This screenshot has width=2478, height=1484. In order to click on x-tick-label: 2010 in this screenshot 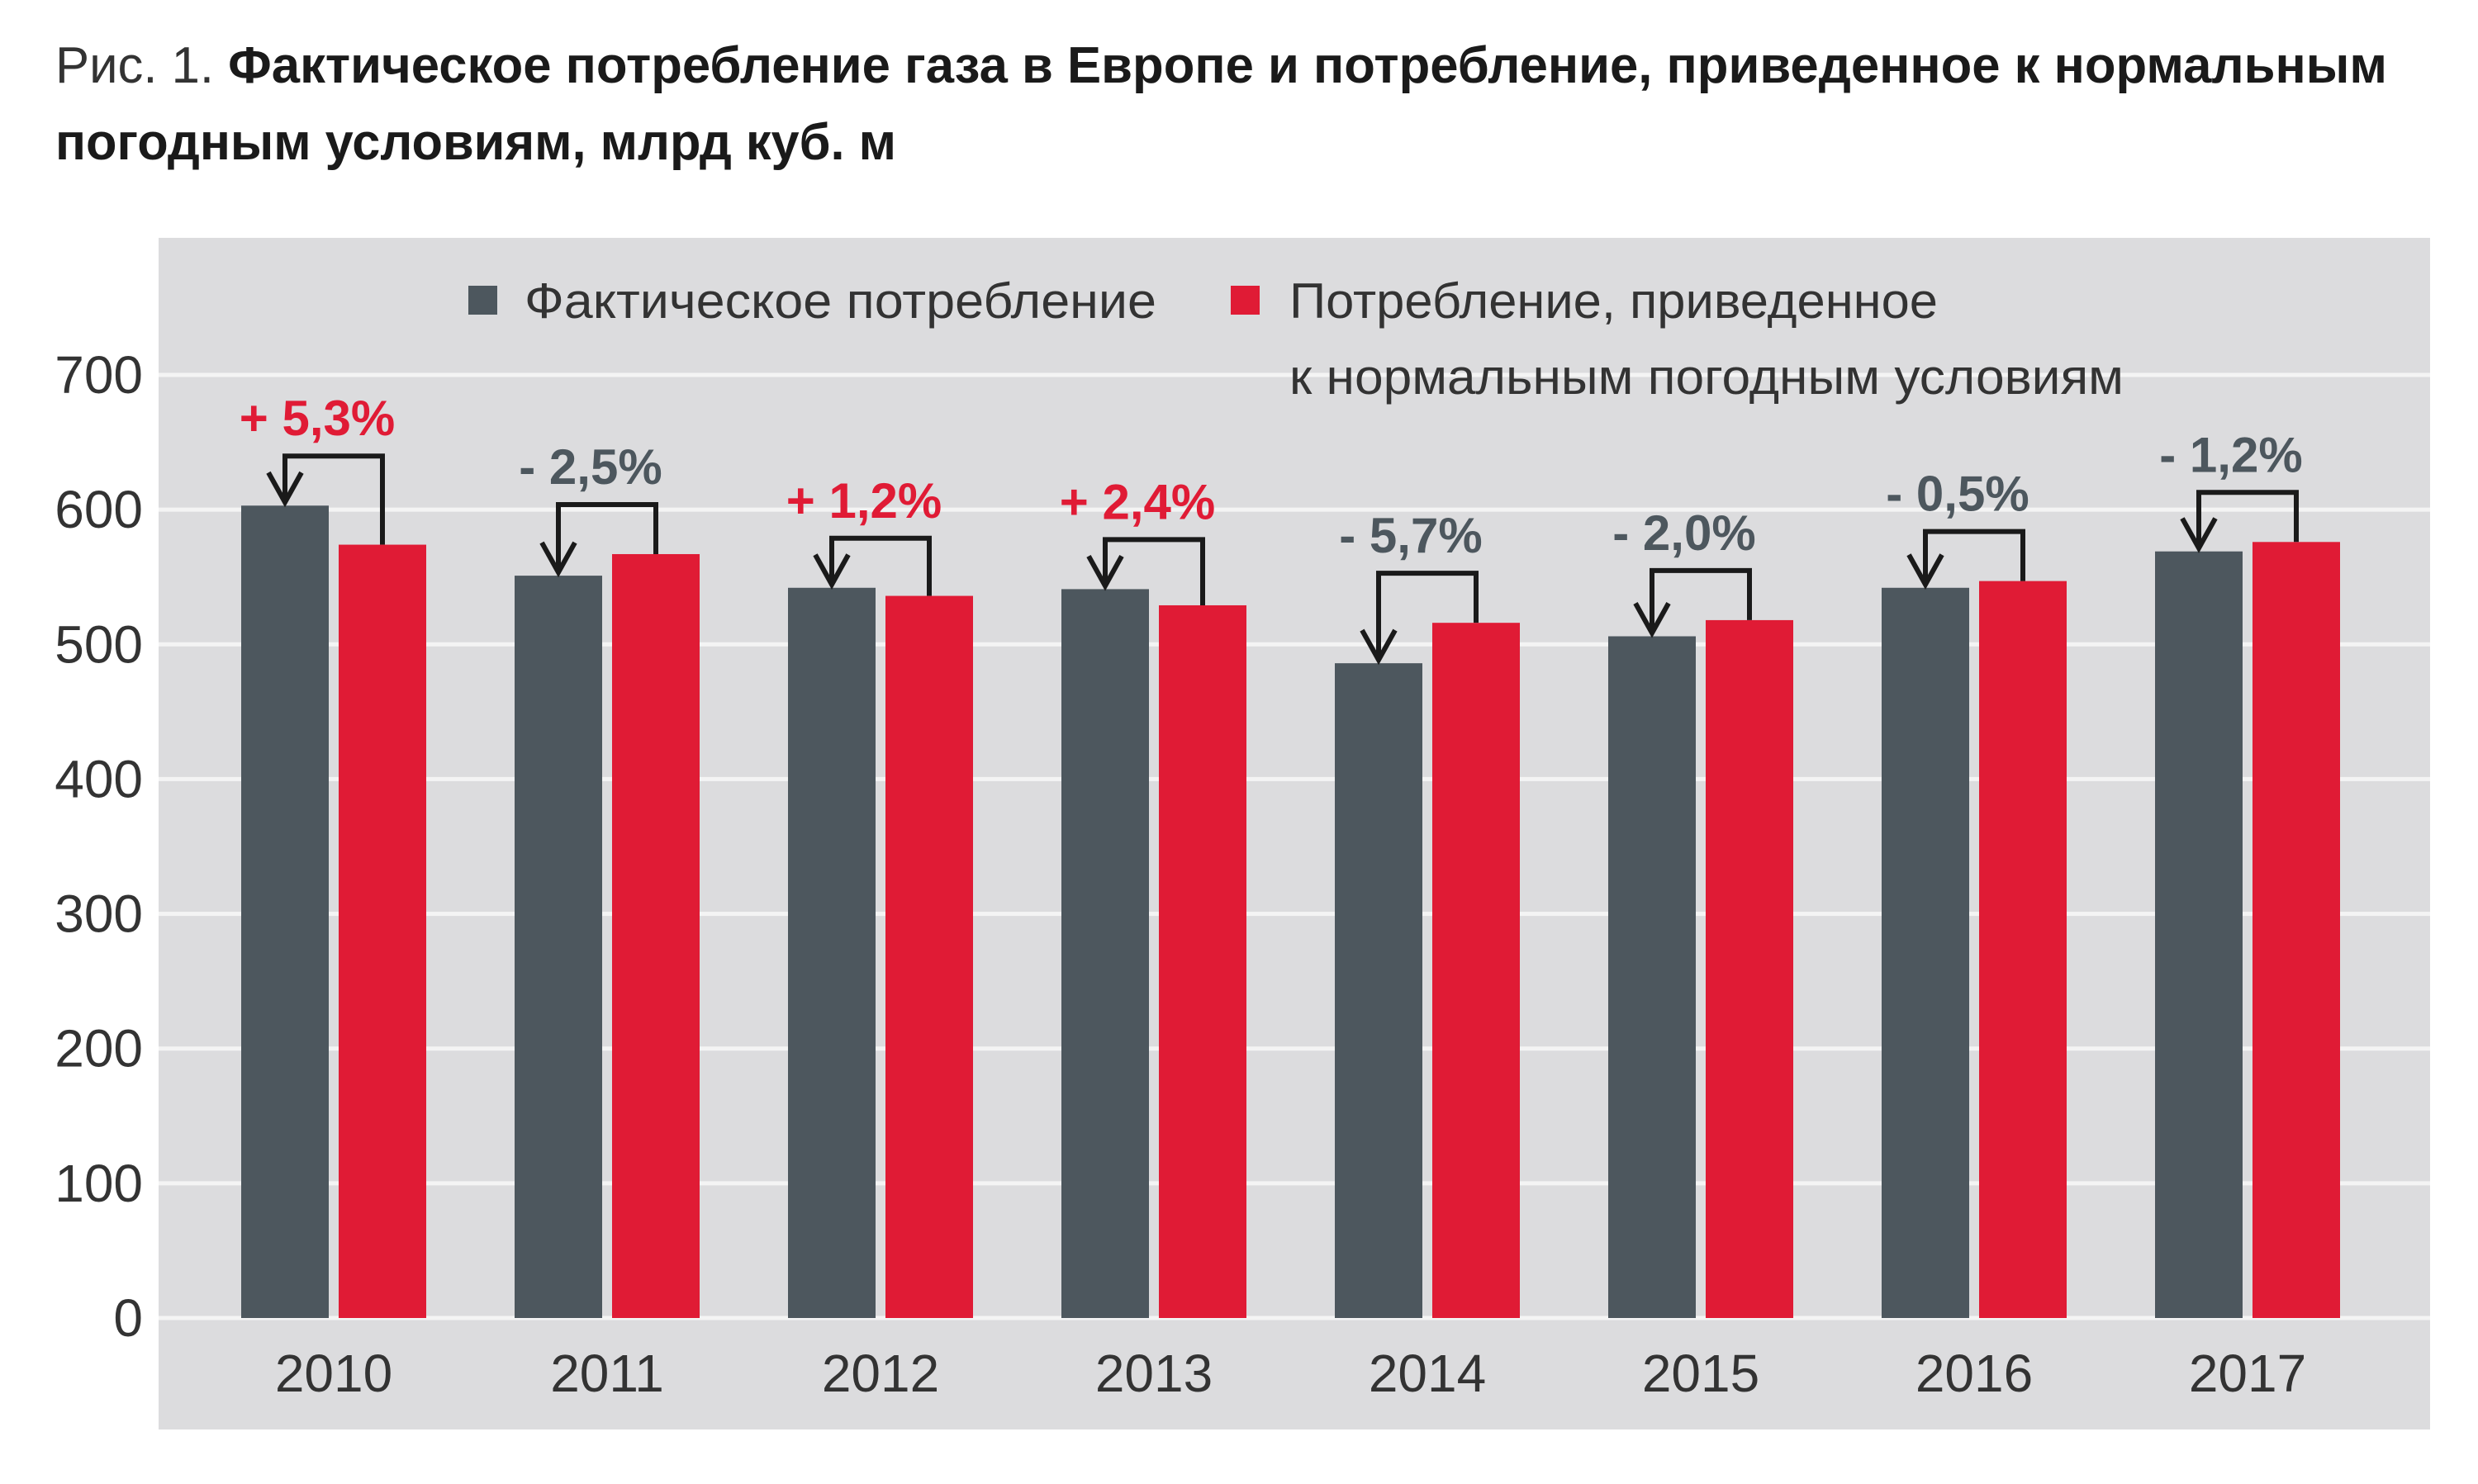, I will do `click(333, 1373)`.